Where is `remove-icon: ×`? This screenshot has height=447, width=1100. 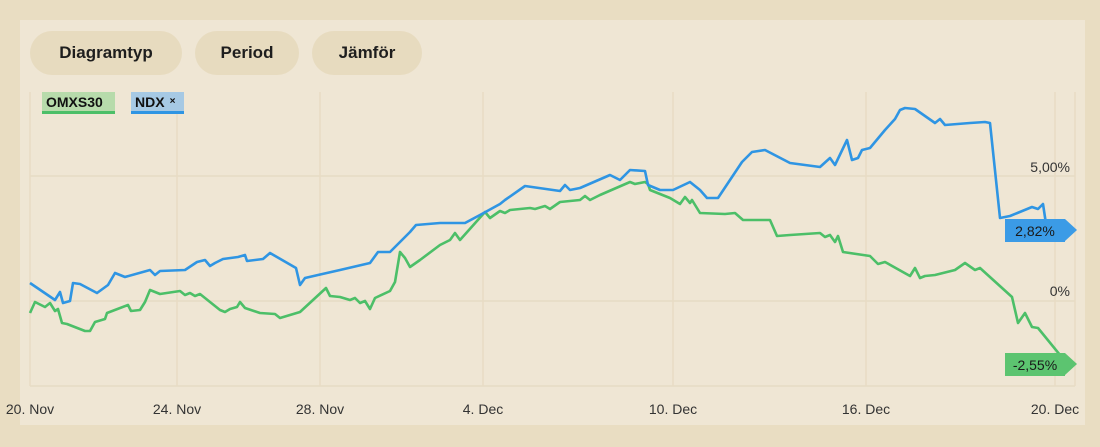
remove-icon: × is located at coordinates (172, 101).